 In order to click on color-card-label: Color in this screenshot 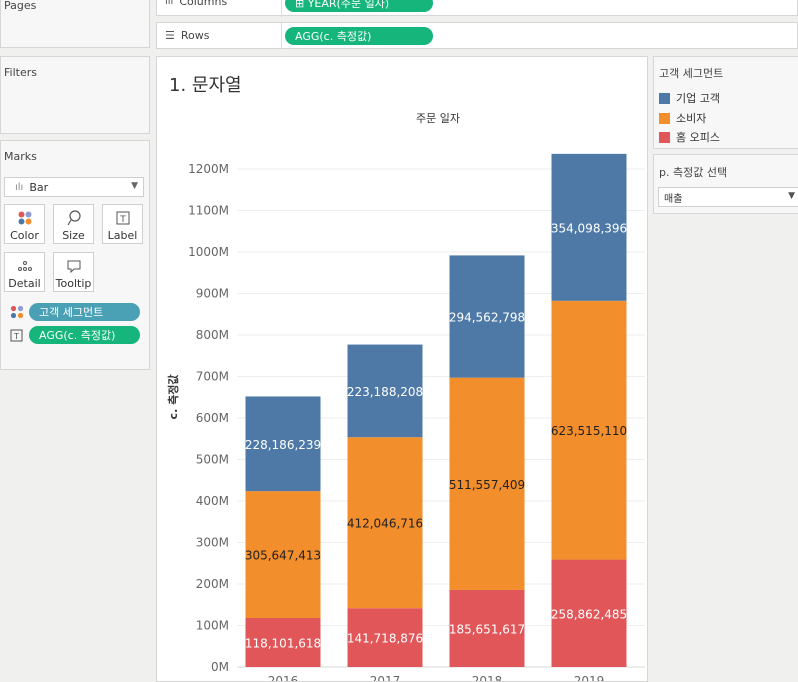, I will do `click(24, 235)`.